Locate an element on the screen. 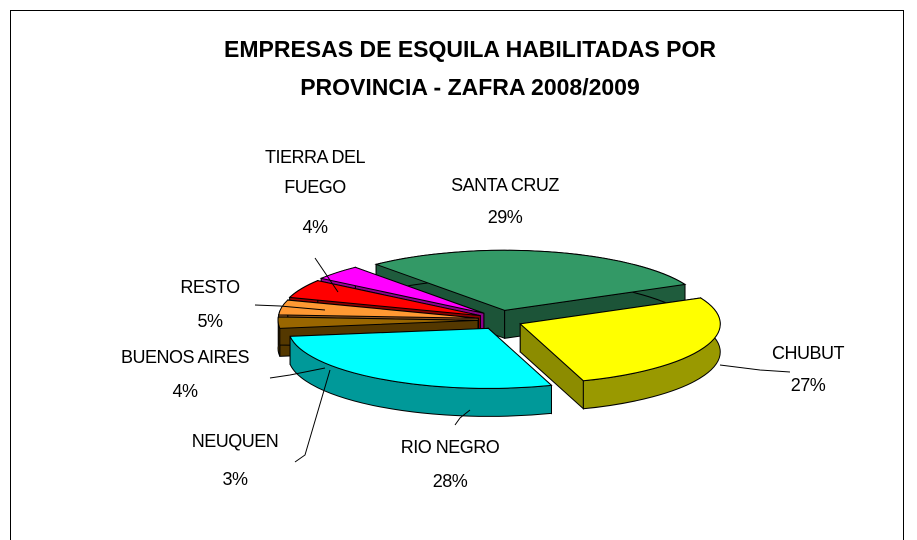  slice-label: NEUQUEN is located at coordinates (235, 441).